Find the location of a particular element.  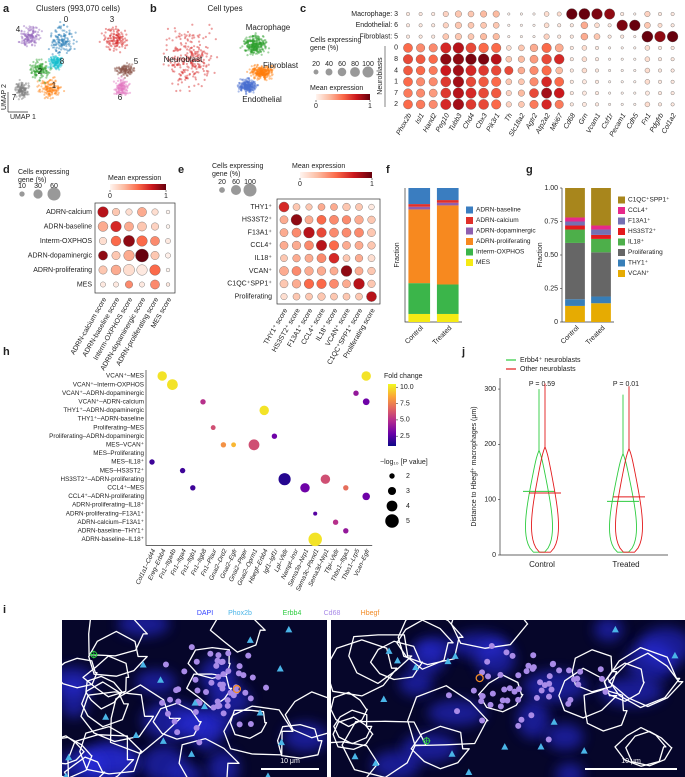

legend-label: CCL4⁺ is located at coordinates (638, 210).